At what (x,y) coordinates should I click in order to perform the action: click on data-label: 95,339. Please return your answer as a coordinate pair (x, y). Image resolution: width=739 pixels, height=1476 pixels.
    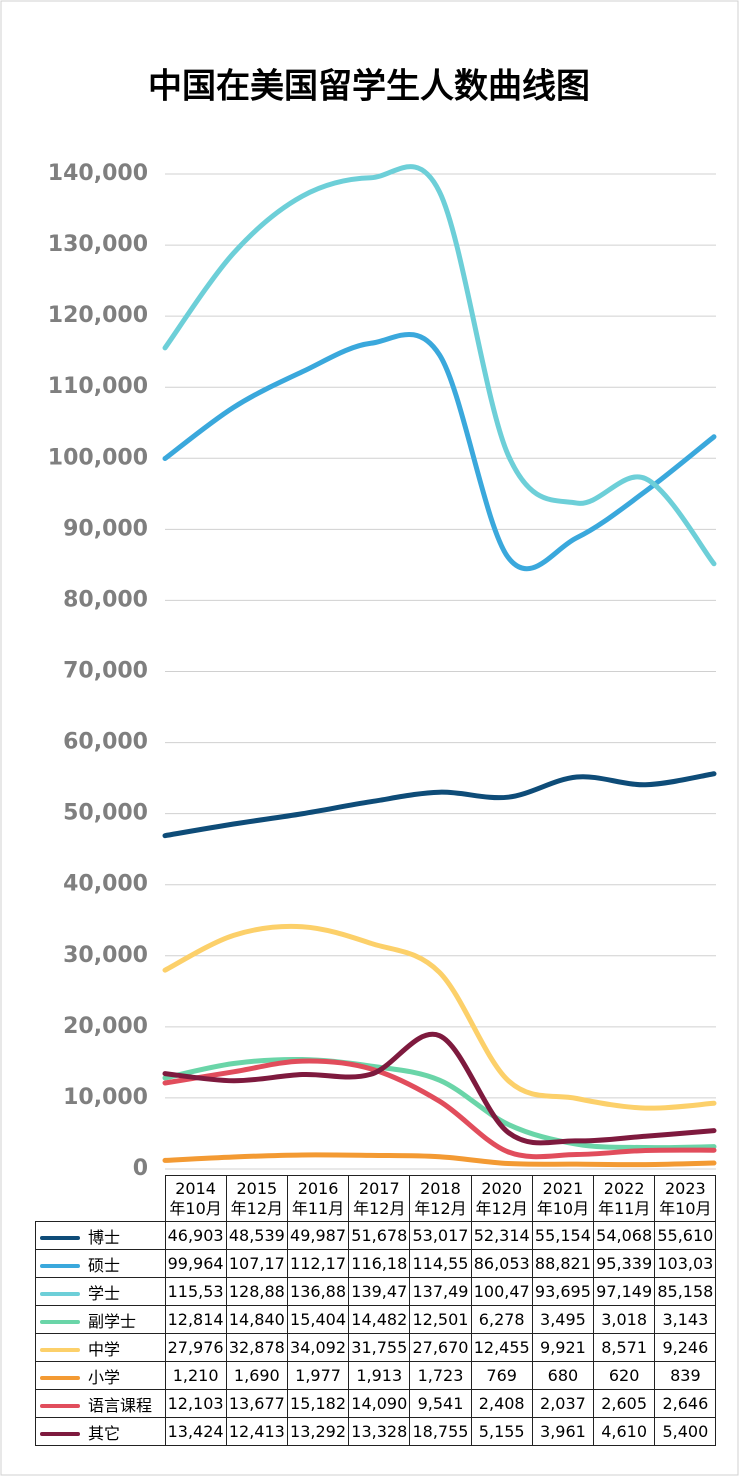
    Looking at the image, I should click on (624, 1263).